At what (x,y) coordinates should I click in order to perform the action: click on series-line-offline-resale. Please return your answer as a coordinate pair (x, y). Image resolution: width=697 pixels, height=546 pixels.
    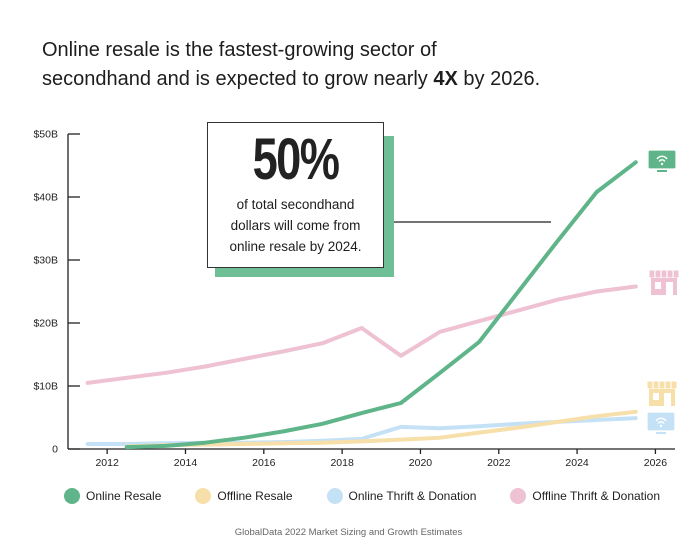
    Looking at the image, I should click on (381, 429).